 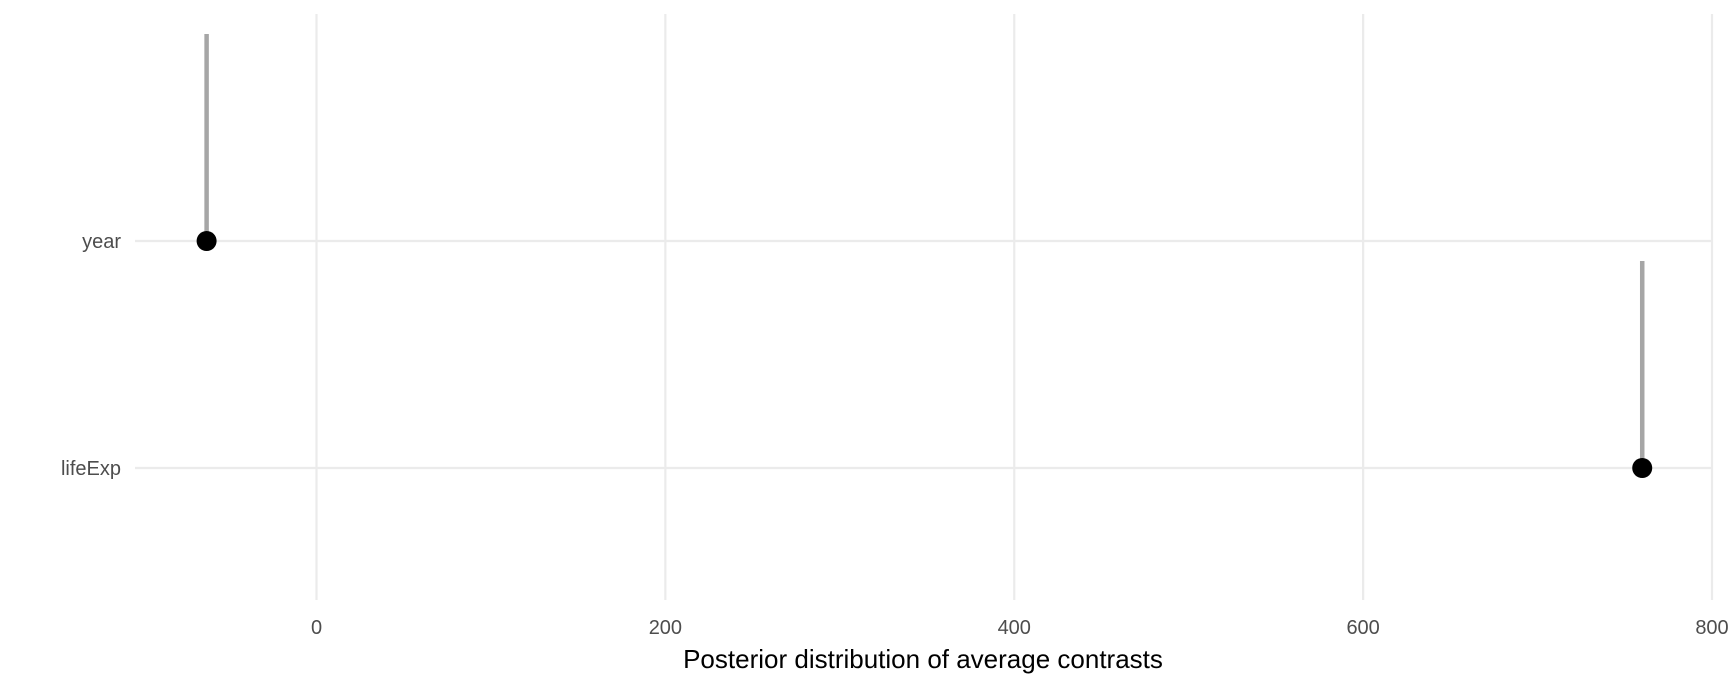 What do you see at coordinates (665, 628) in the screenshot?
I see `x-tick-label-200: 200` at bounding box center [665, 628].